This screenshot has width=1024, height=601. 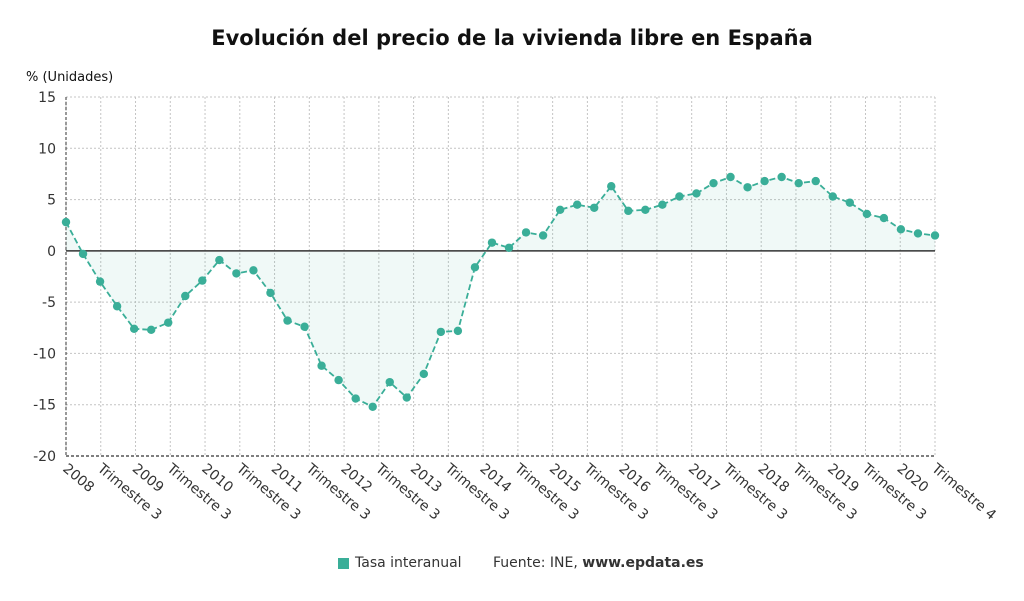 I want to click on legend-swatch, so click(x=343, y=563).